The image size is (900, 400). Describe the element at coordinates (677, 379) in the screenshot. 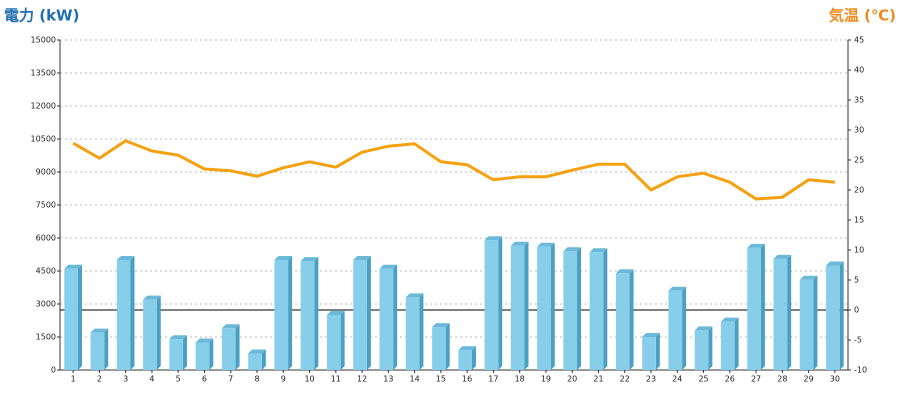

I see `x-tick-label: 24` at that location.